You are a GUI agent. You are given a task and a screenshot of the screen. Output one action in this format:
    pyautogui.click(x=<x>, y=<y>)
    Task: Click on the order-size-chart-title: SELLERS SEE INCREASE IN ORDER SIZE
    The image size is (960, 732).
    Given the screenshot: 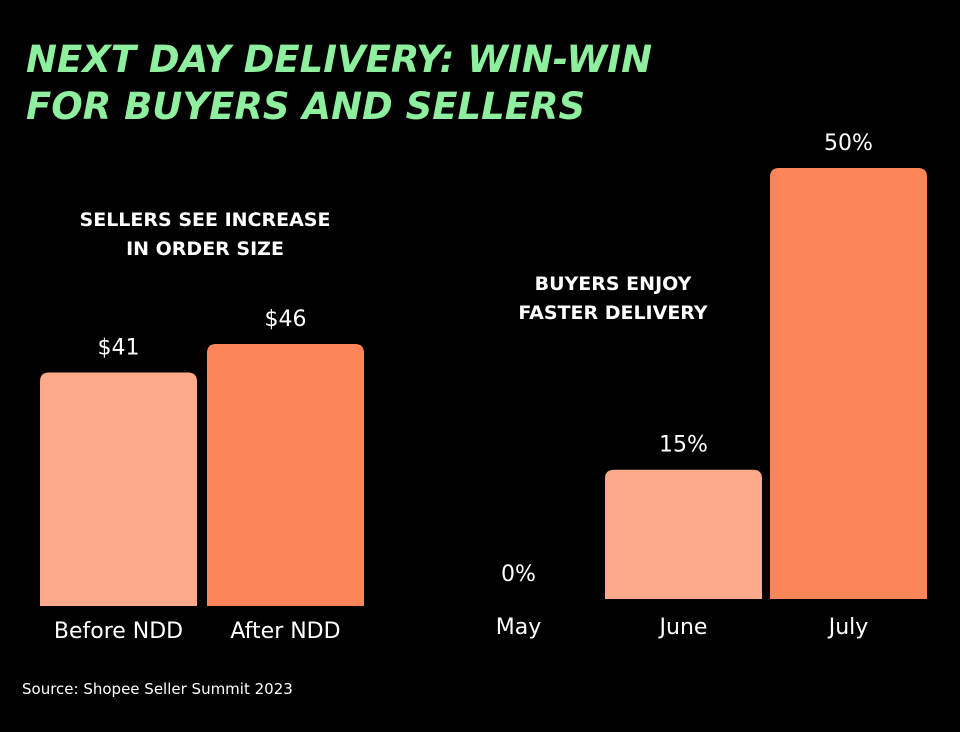 What is the action you would take?
    pyautogui.click(x=205, y=235)
    